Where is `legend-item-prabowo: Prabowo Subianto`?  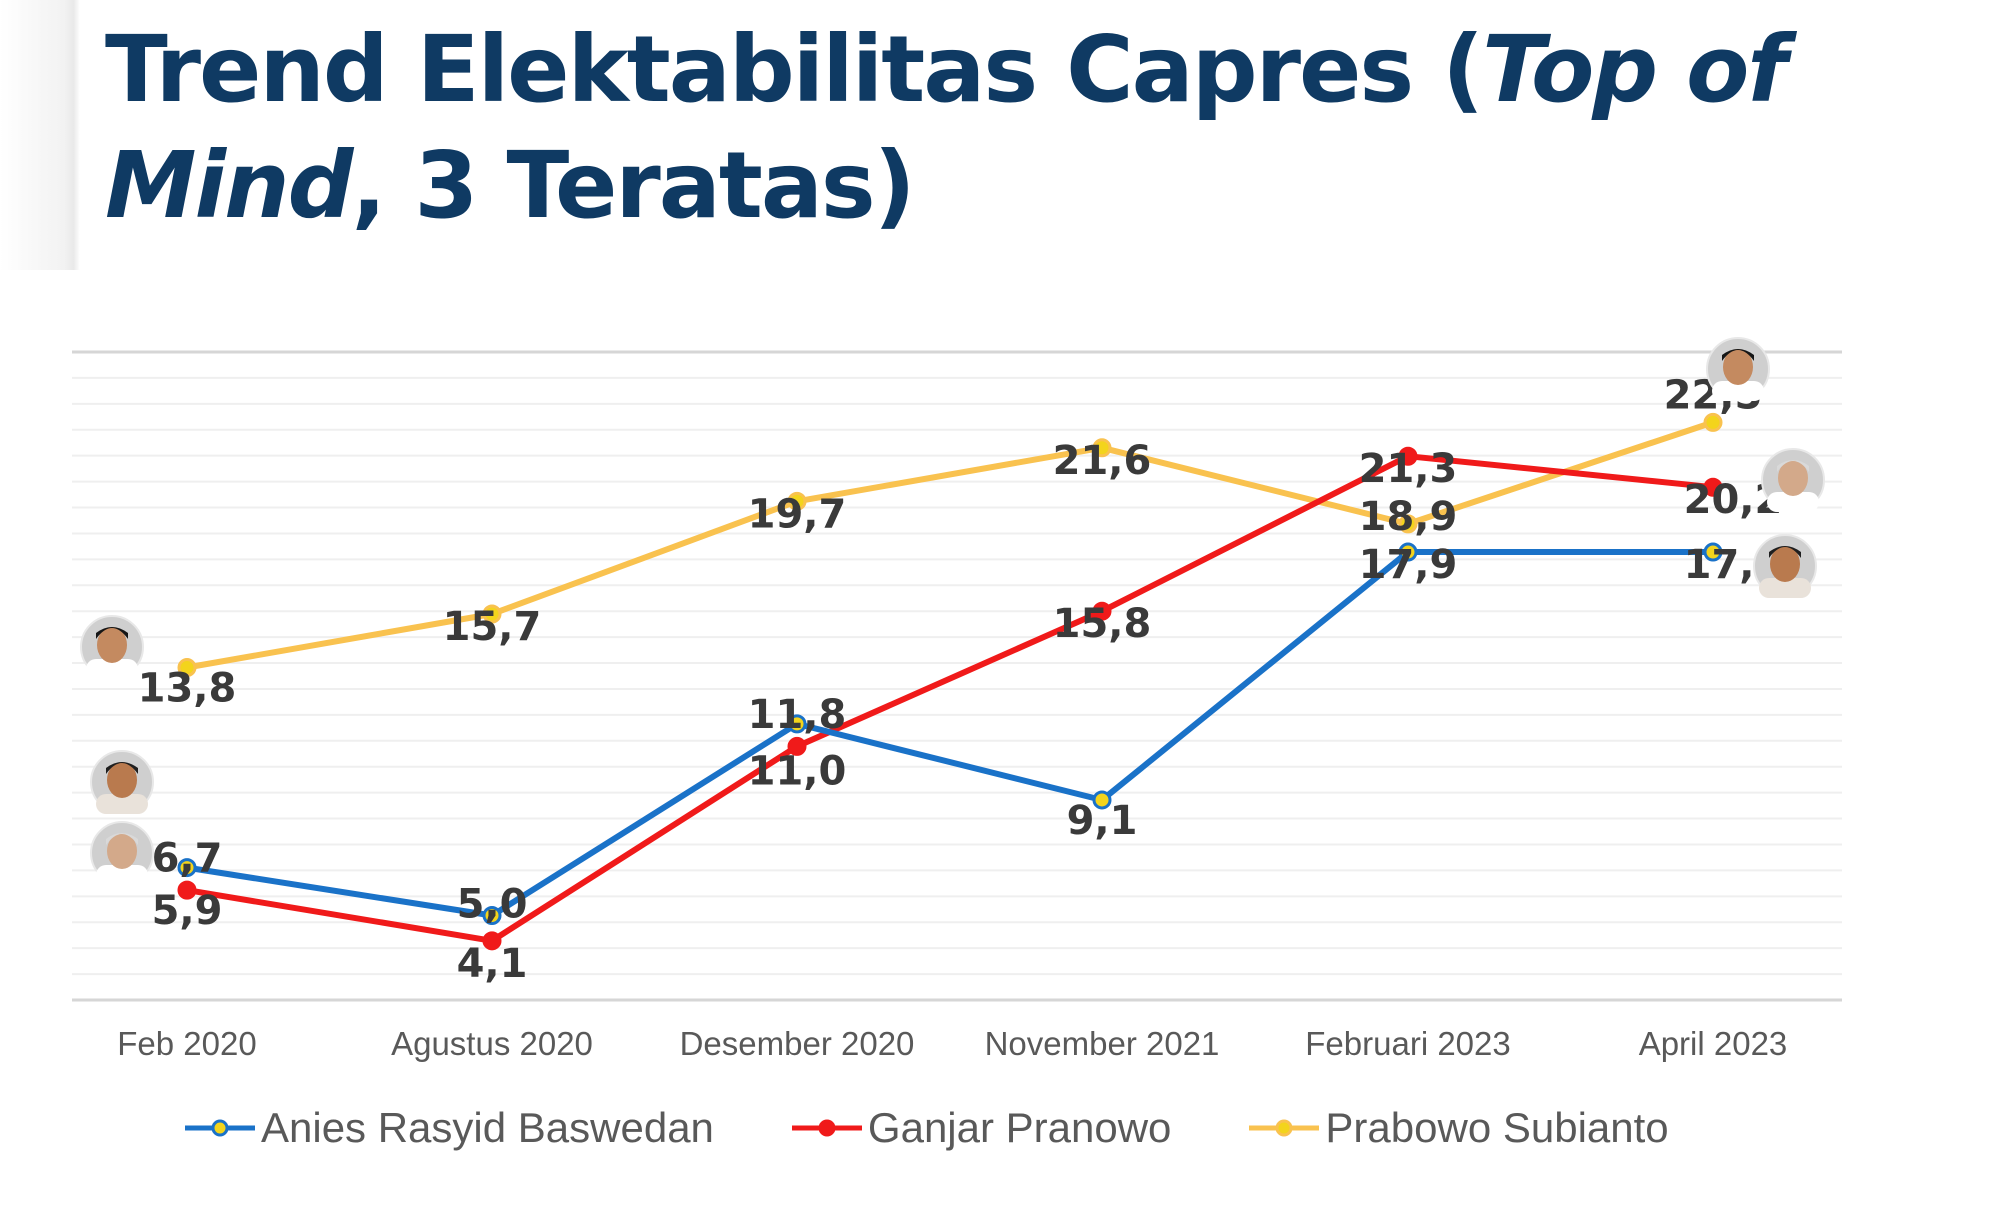 legend-item-prabowo: Prabowo Subianto is located at coordinates (1459, 1128).